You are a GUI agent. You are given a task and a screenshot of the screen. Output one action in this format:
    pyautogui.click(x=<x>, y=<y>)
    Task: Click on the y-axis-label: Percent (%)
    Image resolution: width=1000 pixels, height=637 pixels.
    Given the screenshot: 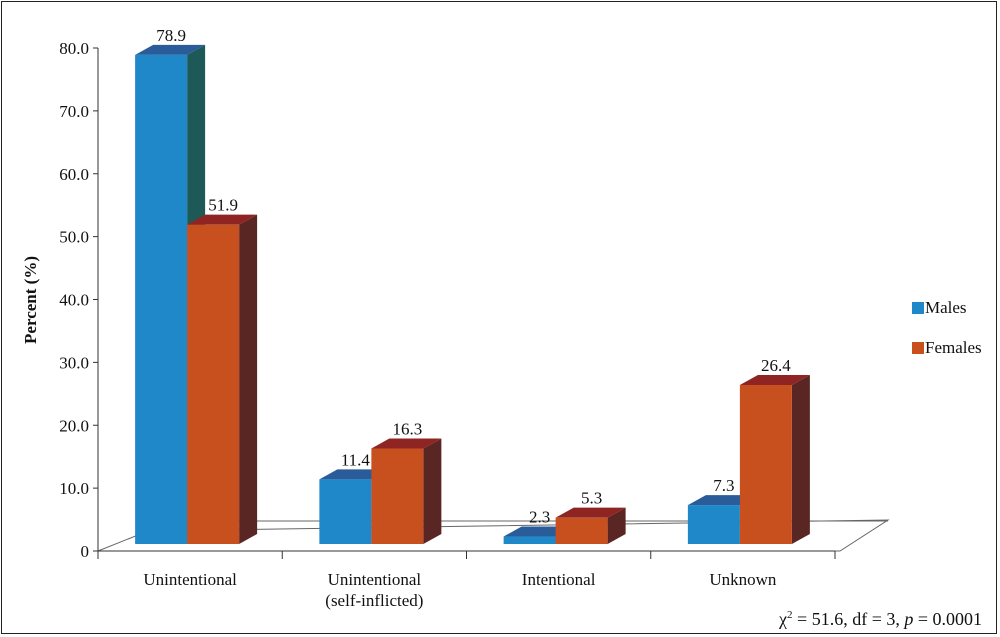 What is the action you would take?
    pyautogui.click(x=30, y=300)
    